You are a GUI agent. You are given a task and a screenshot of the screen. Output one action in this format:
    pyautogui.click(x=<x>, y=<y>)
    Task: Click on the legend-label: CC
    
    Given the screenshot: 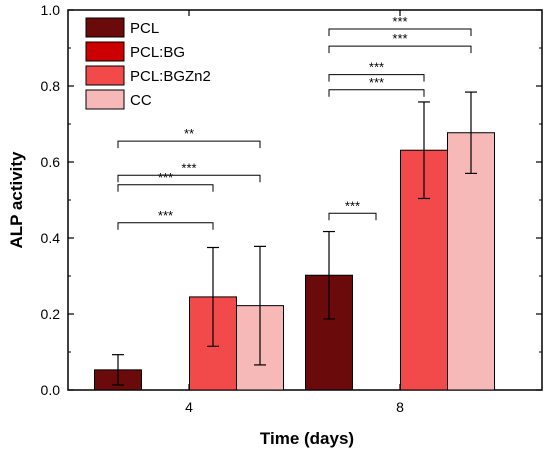 What is the action you would take?
    pyautogui.click(x=141, y=100)
    